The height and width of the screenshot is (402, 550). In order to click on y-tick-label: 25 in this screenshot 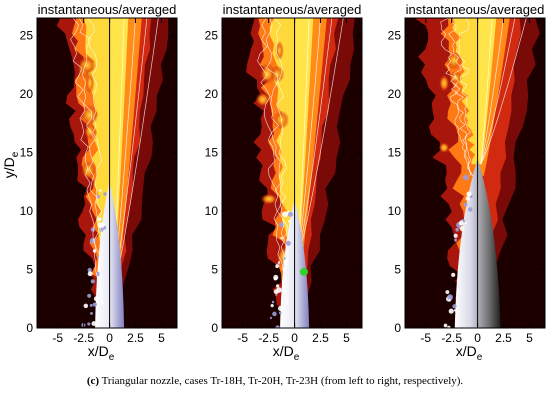, I will do `click(27, 36)`.